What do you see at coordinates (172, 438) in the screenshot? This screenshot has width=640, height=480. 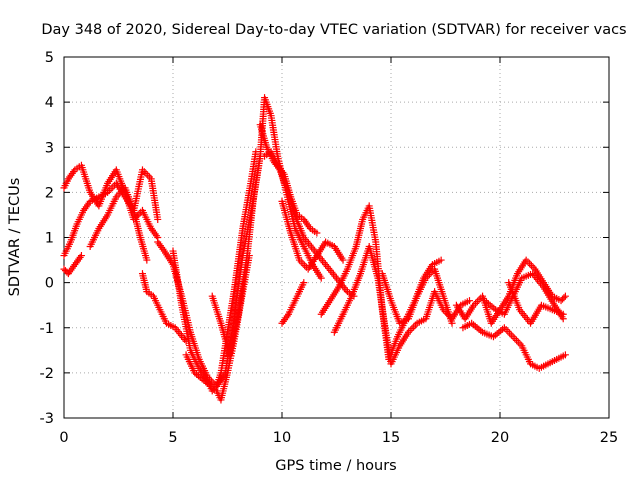 I see `x-tick-label: 5` at bounding box center [172, 438].